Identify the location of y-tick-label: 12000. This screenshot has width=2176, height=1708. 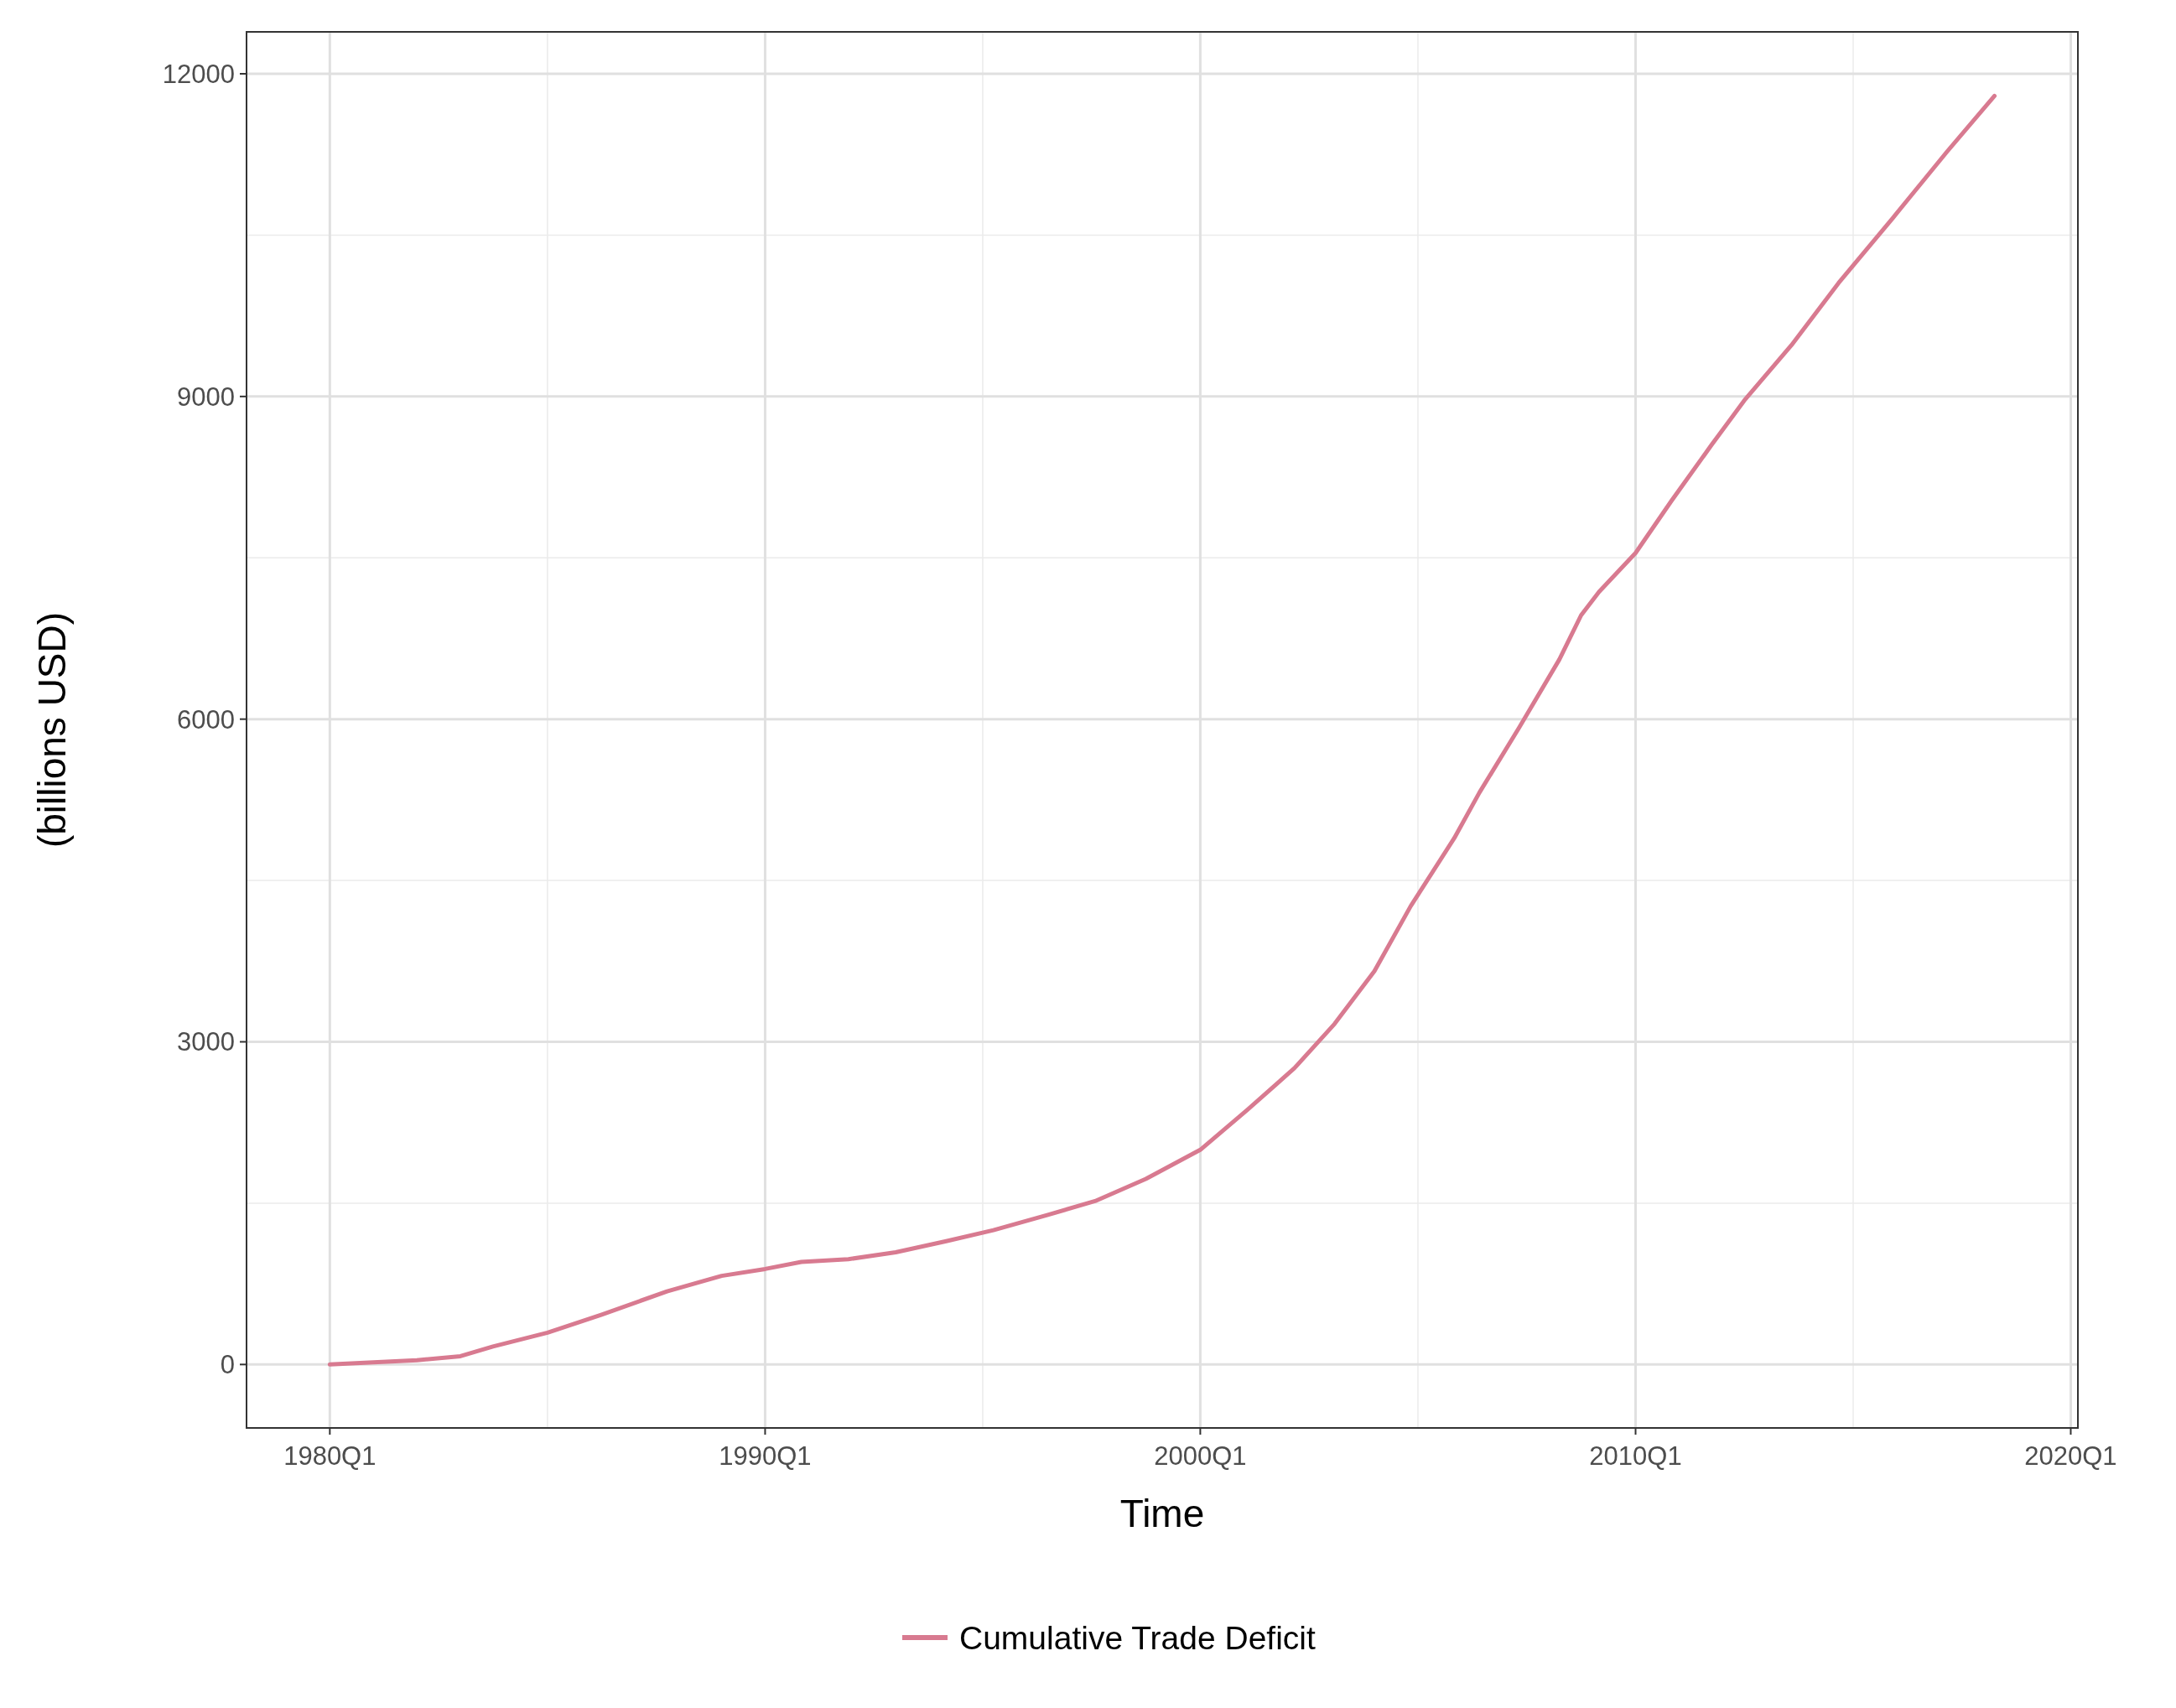
(198, 74).